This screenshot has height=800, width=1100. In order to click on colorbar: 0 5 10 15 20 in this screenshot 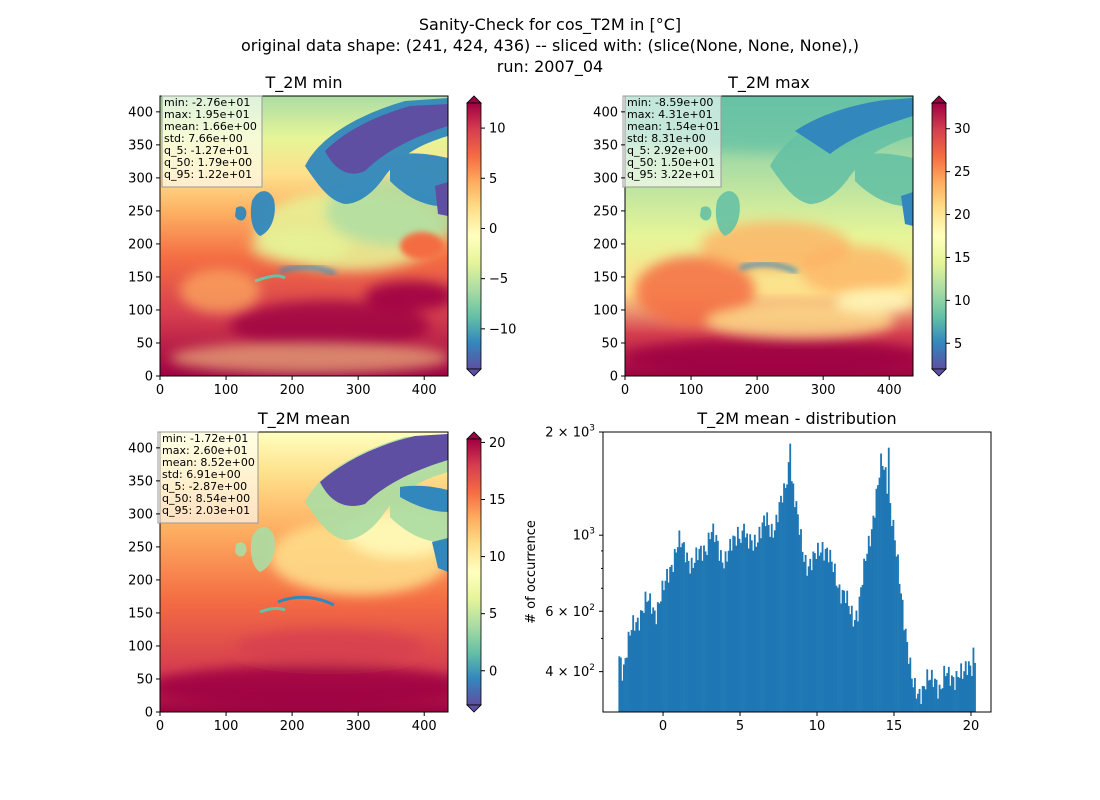, I will do `click(486, 572)`.